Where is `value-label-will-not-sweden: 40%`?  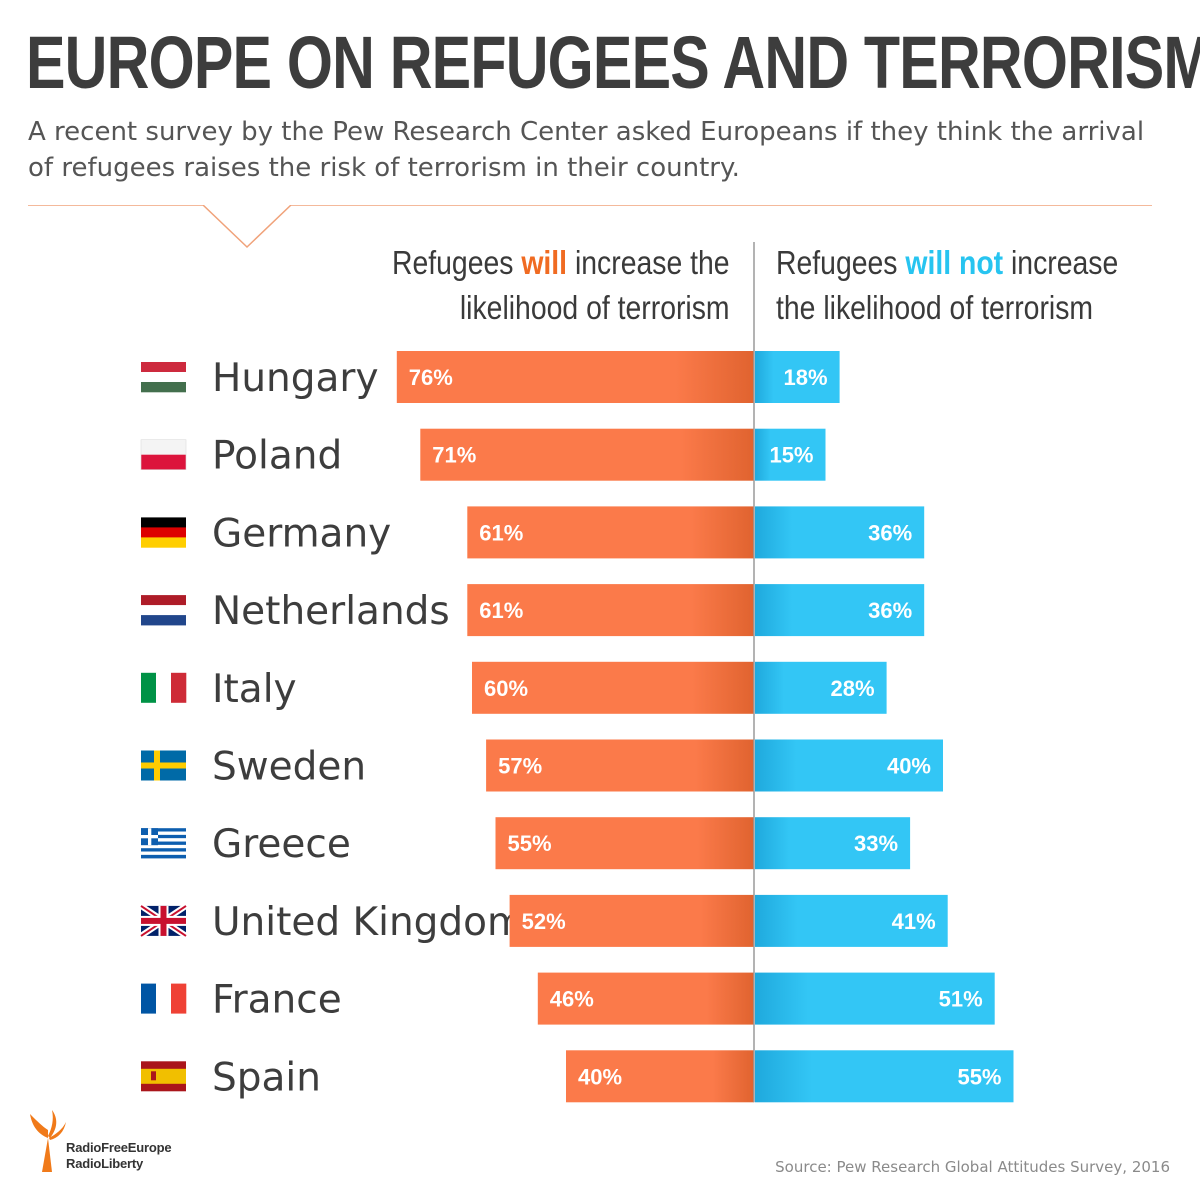
value-label-will-not-sweden: 40% is located at coordinates (909, 766).